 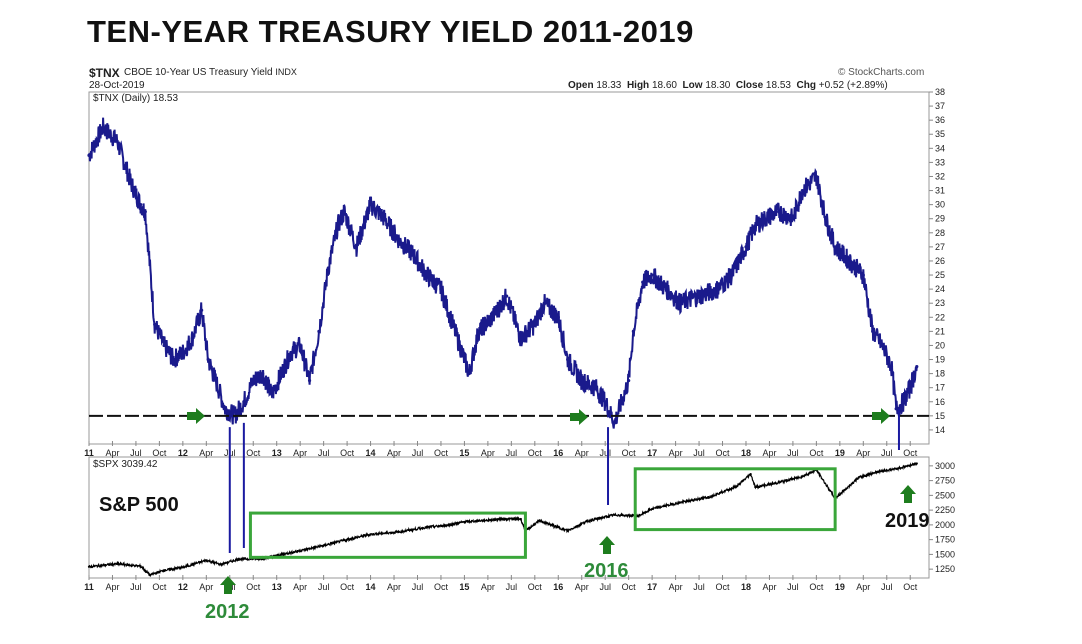 What do you see at coordinates (735, 499) in the screenshot?
I see `consolidation-box-2017-2018` at bounding box center [735, 499].